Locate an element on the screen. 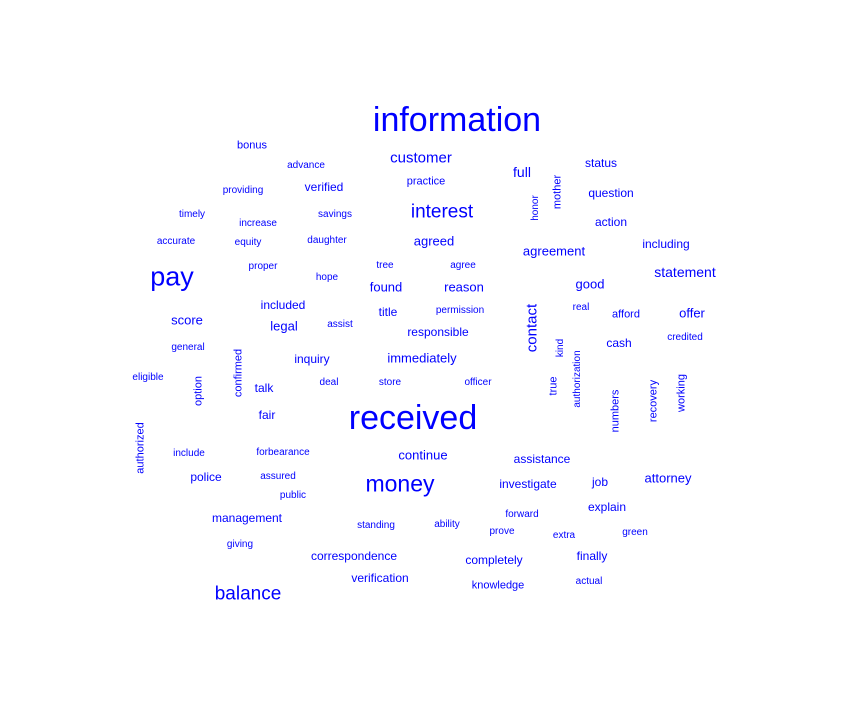 This screenshot has width=846, height=717. word-proper: proper is located at coordinates (263, 266).